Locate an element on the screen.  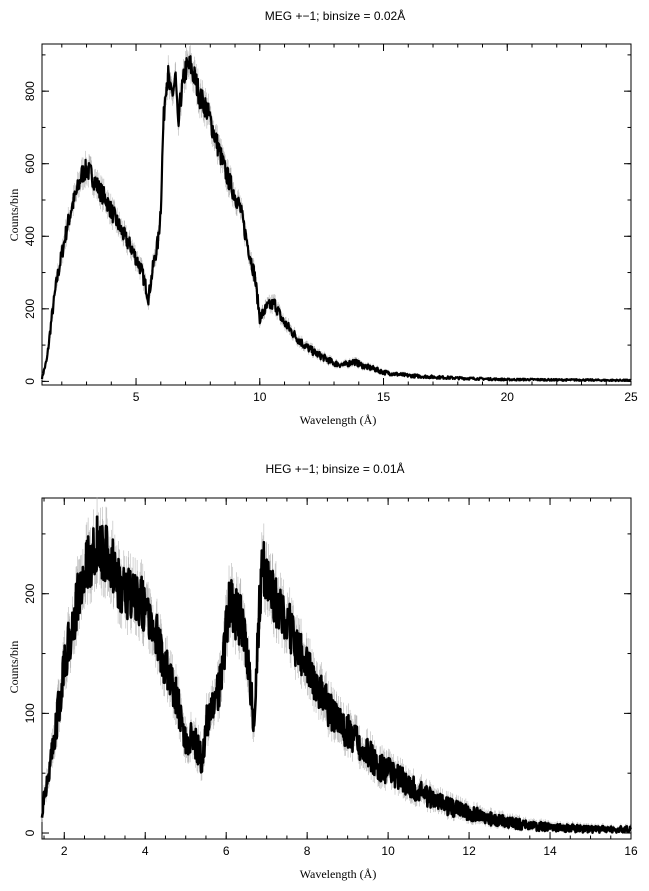
bottom-y-tick-label: 100 is located at coordinates (30, 713).